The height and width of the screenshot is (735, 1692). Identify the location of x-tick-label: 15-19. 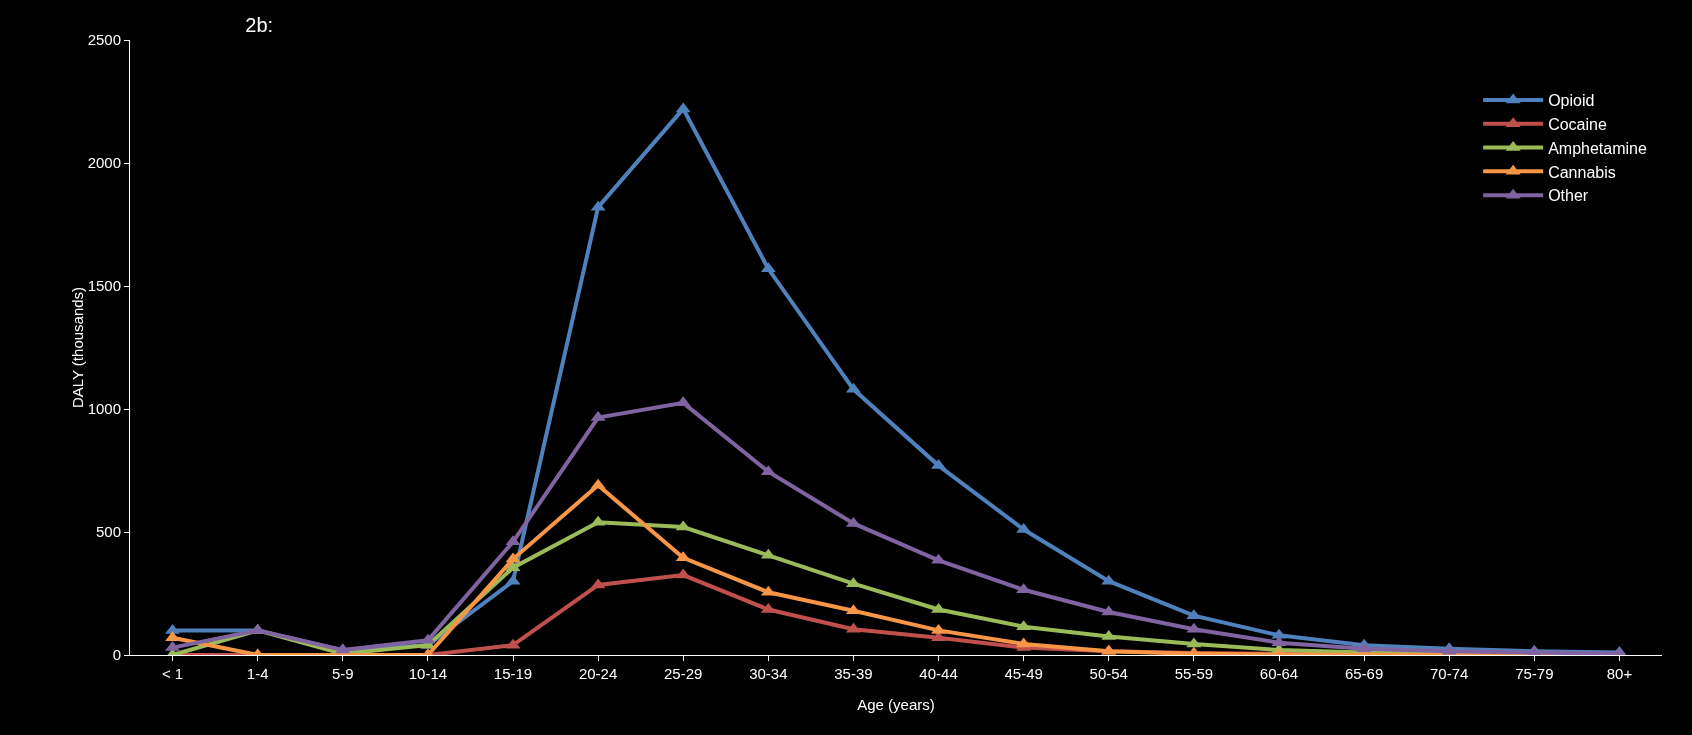
(513, 673).